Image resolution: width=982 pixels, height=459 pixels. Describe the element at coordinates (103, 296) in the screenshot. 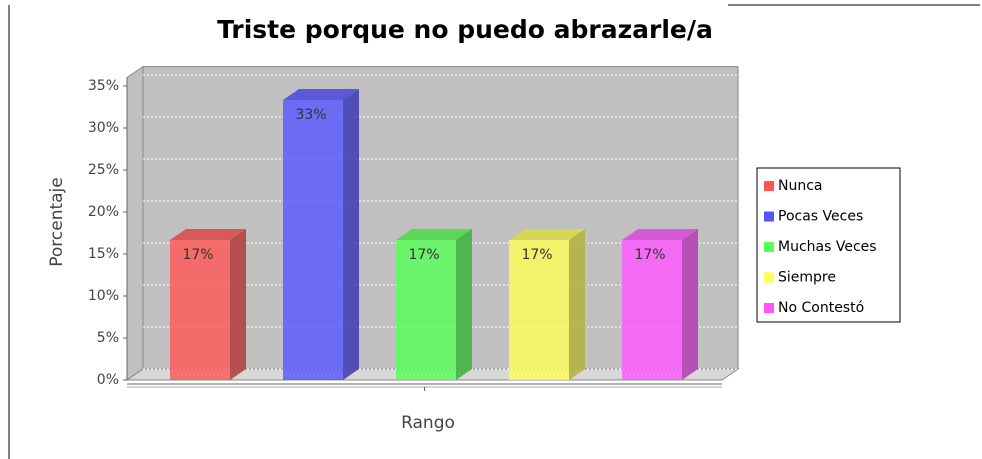

I see `y-tick-label: 10%` at that location.